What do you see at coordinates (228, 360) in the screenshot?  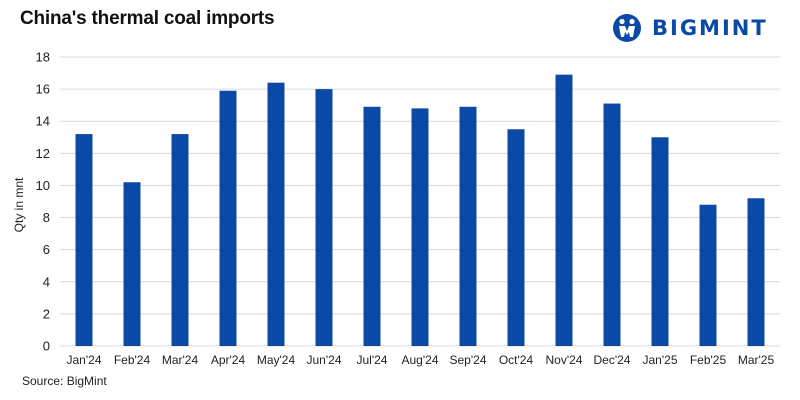 I see `x-tick-label: Apr'24` at bounding box center [228, 360].